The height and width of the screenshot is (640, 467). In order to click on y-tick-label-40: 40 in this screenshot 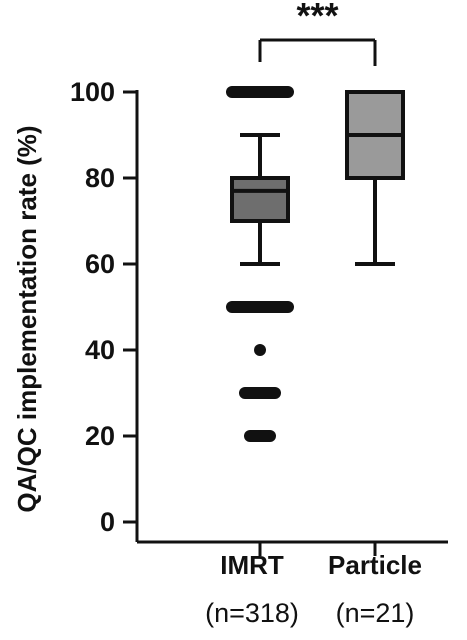, I will do `click(100, 350)`.